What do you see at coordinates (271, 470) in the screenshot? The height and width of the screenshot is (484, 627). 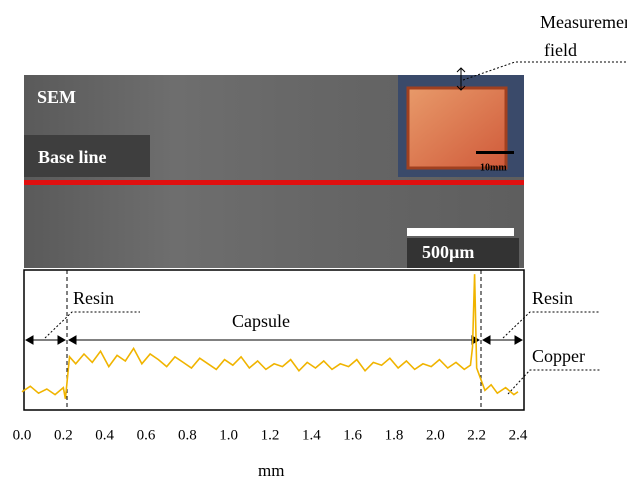 I see `x-axis-label: mm` at bounding box center [271, 470].